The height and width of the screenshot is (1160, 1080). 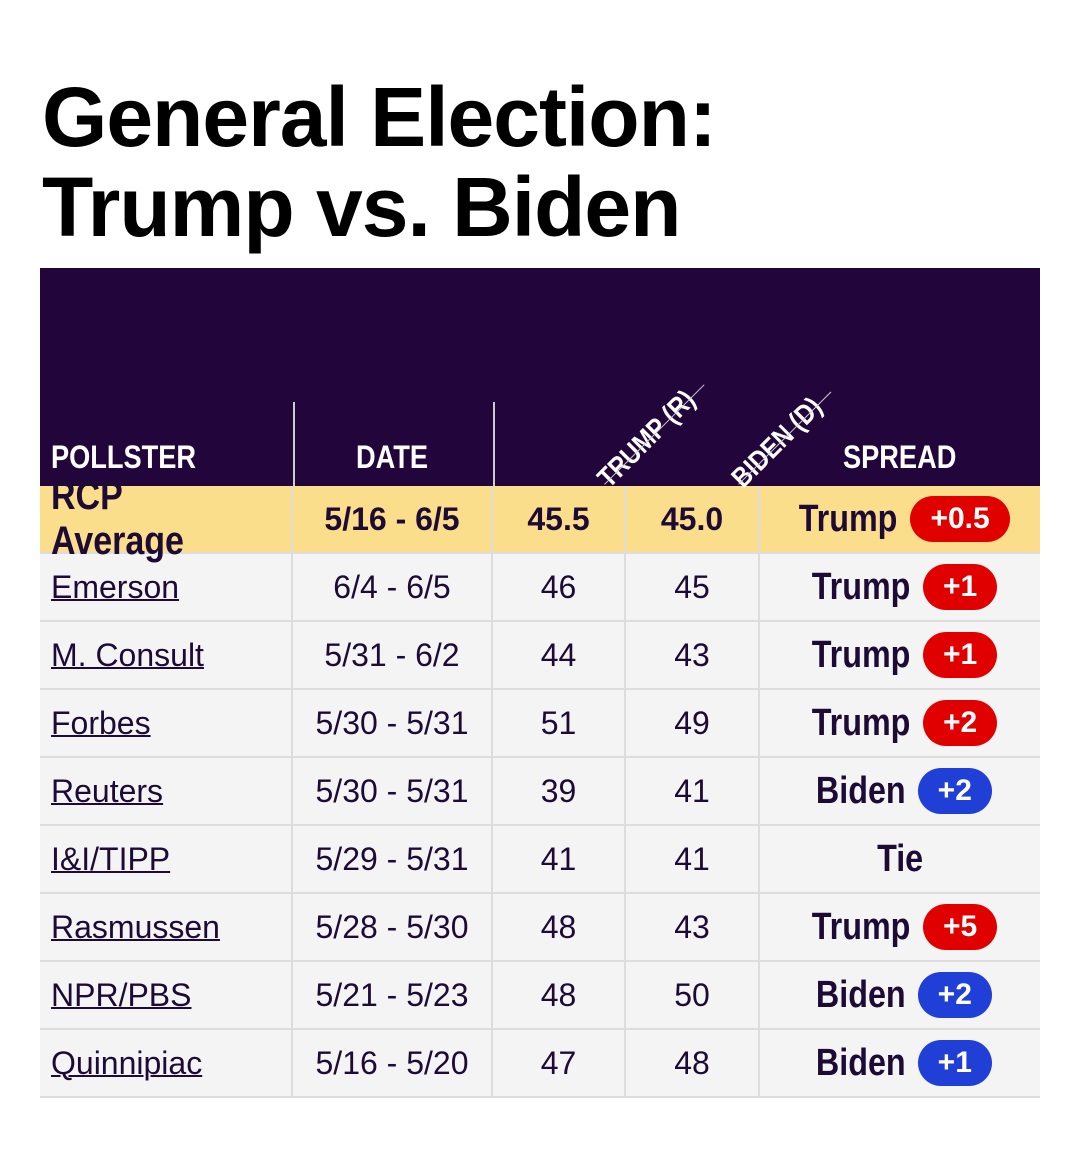 I want to click on header-trump: TRUMP (R), so click(x=646, y=438).